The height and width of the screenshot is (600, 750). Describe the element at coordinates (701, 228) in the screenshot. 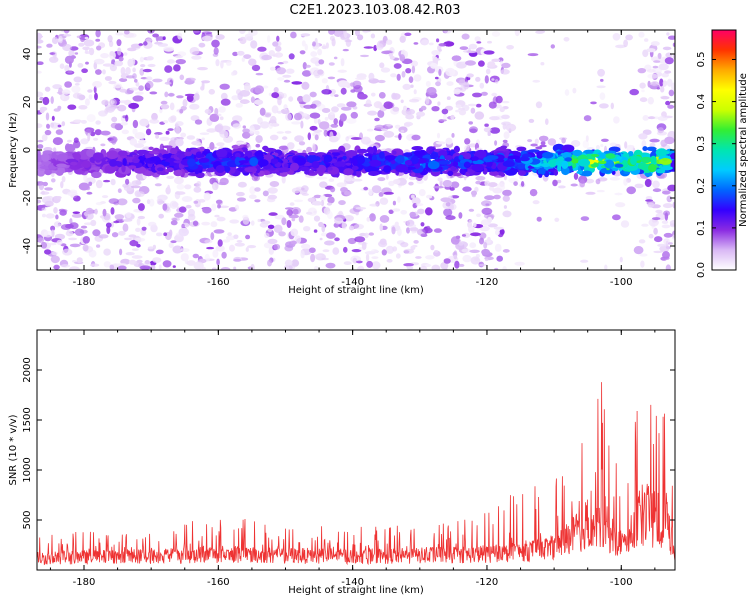

I see `colorbar-tick-label: 0.1` at that location.